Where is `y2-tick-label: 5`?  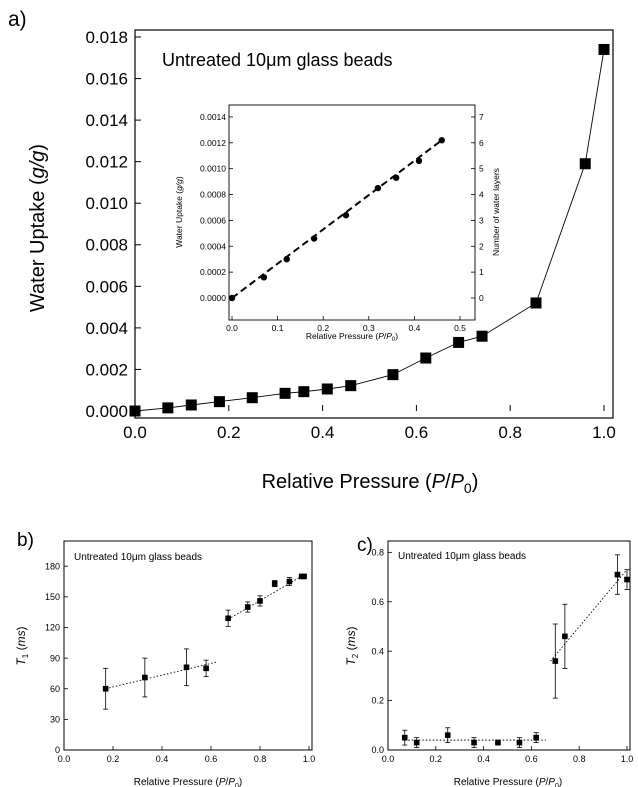
y2-tick-label: 5 is located at coordinates (481, 169).